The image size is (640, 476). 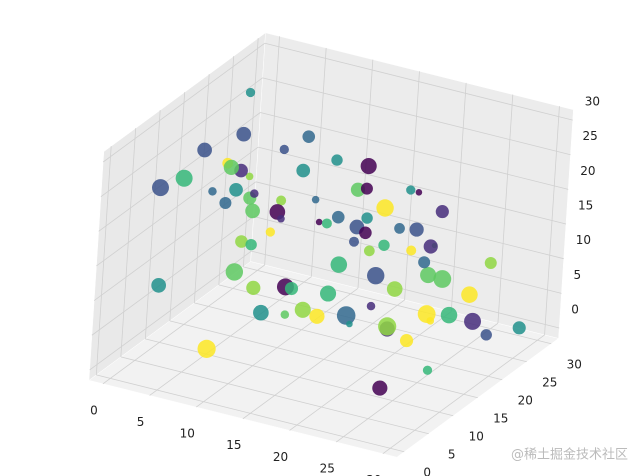 What do you see at coordinates (187, 434) in the screenshot?
I see `x-tick-label: 10` at bounding box center [187, 434].